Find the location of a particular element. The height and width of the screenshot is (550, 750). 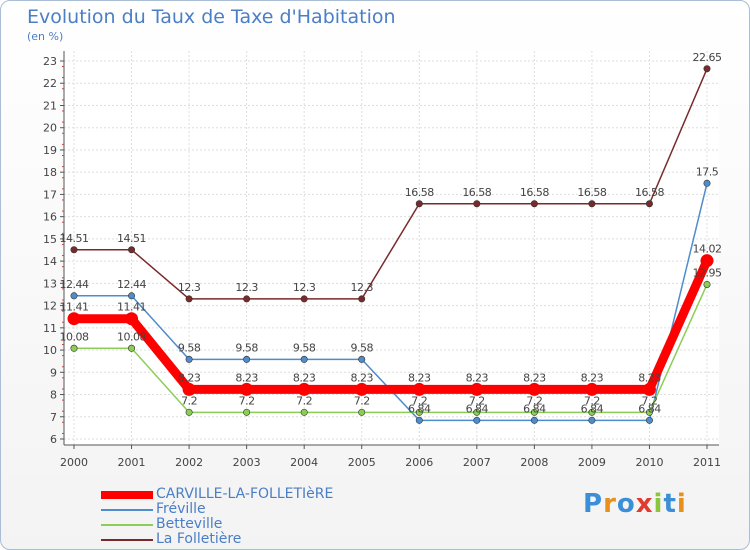

y-tick-label: 15 is located at coordinates (50, 239).